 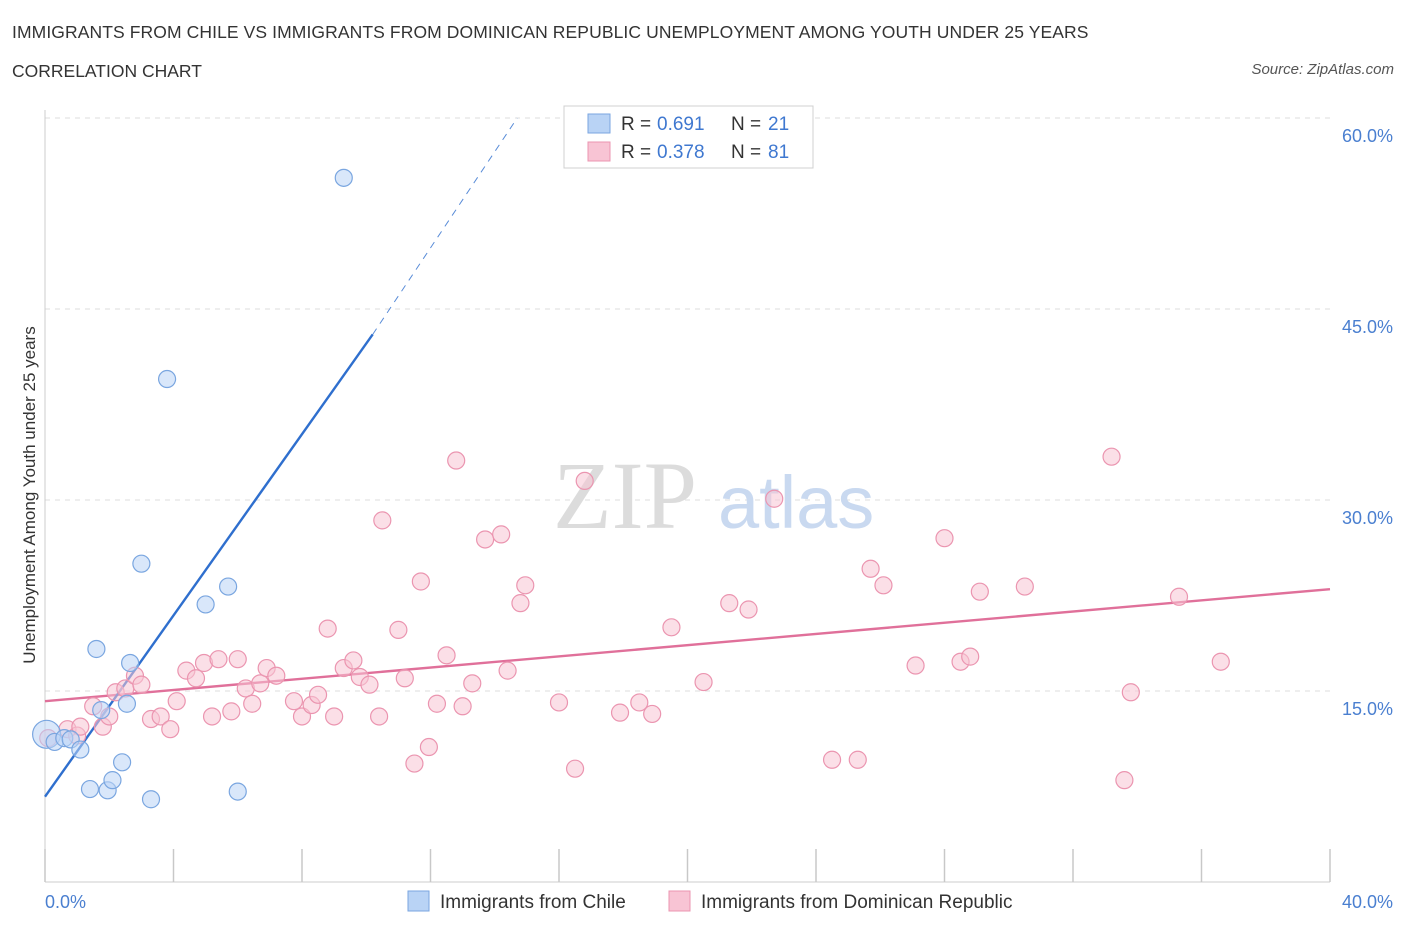 What do you see at coordinates (599, 151) in the screenshot?
I see `legend-swatch-dr` at bounding box center [599, 151].